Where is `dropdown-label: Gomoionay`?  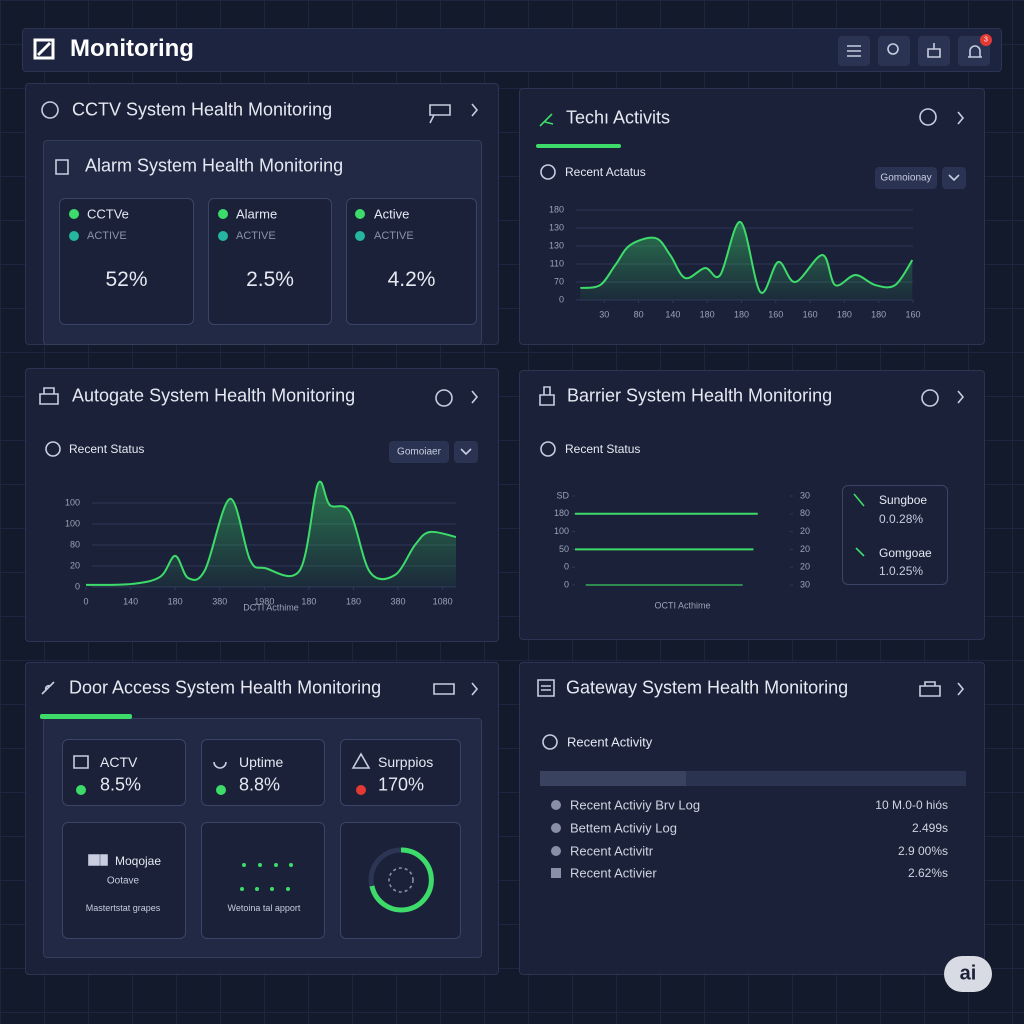
dropdown-label: Gomoionay is located at coordinates (906, 178).